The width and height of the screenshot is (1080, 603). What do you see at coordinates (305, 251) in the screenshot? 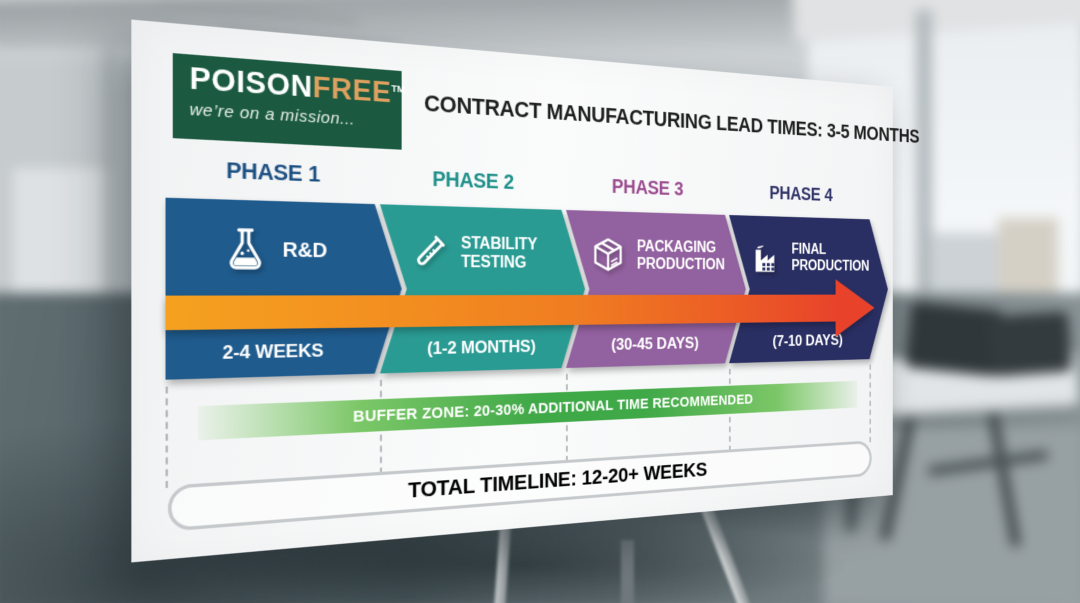
I see `phase-1-name: R&D` at bounding box center [305, 251].